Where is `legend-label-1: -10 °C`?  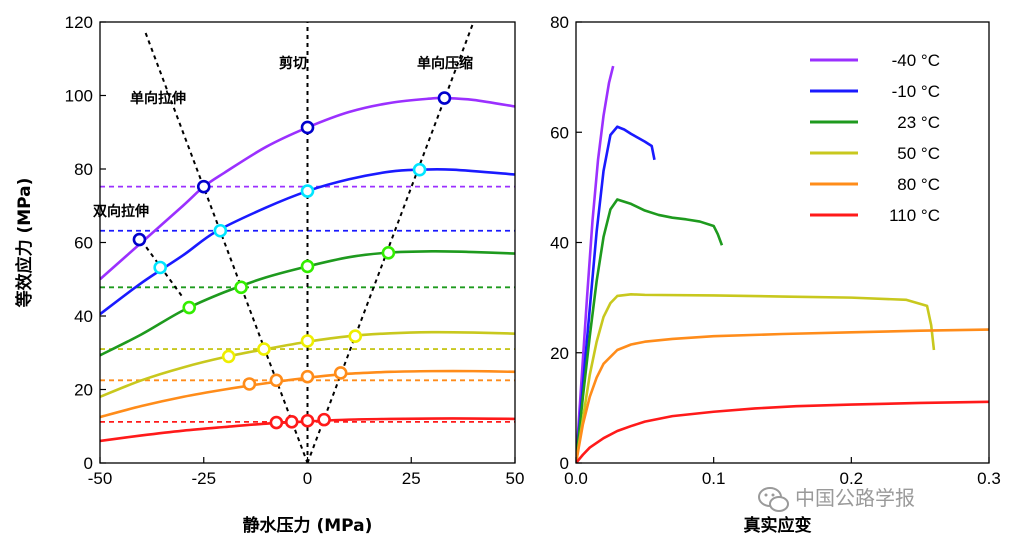
legend-label-1: -10 °C is located at coordinates (916, 91).